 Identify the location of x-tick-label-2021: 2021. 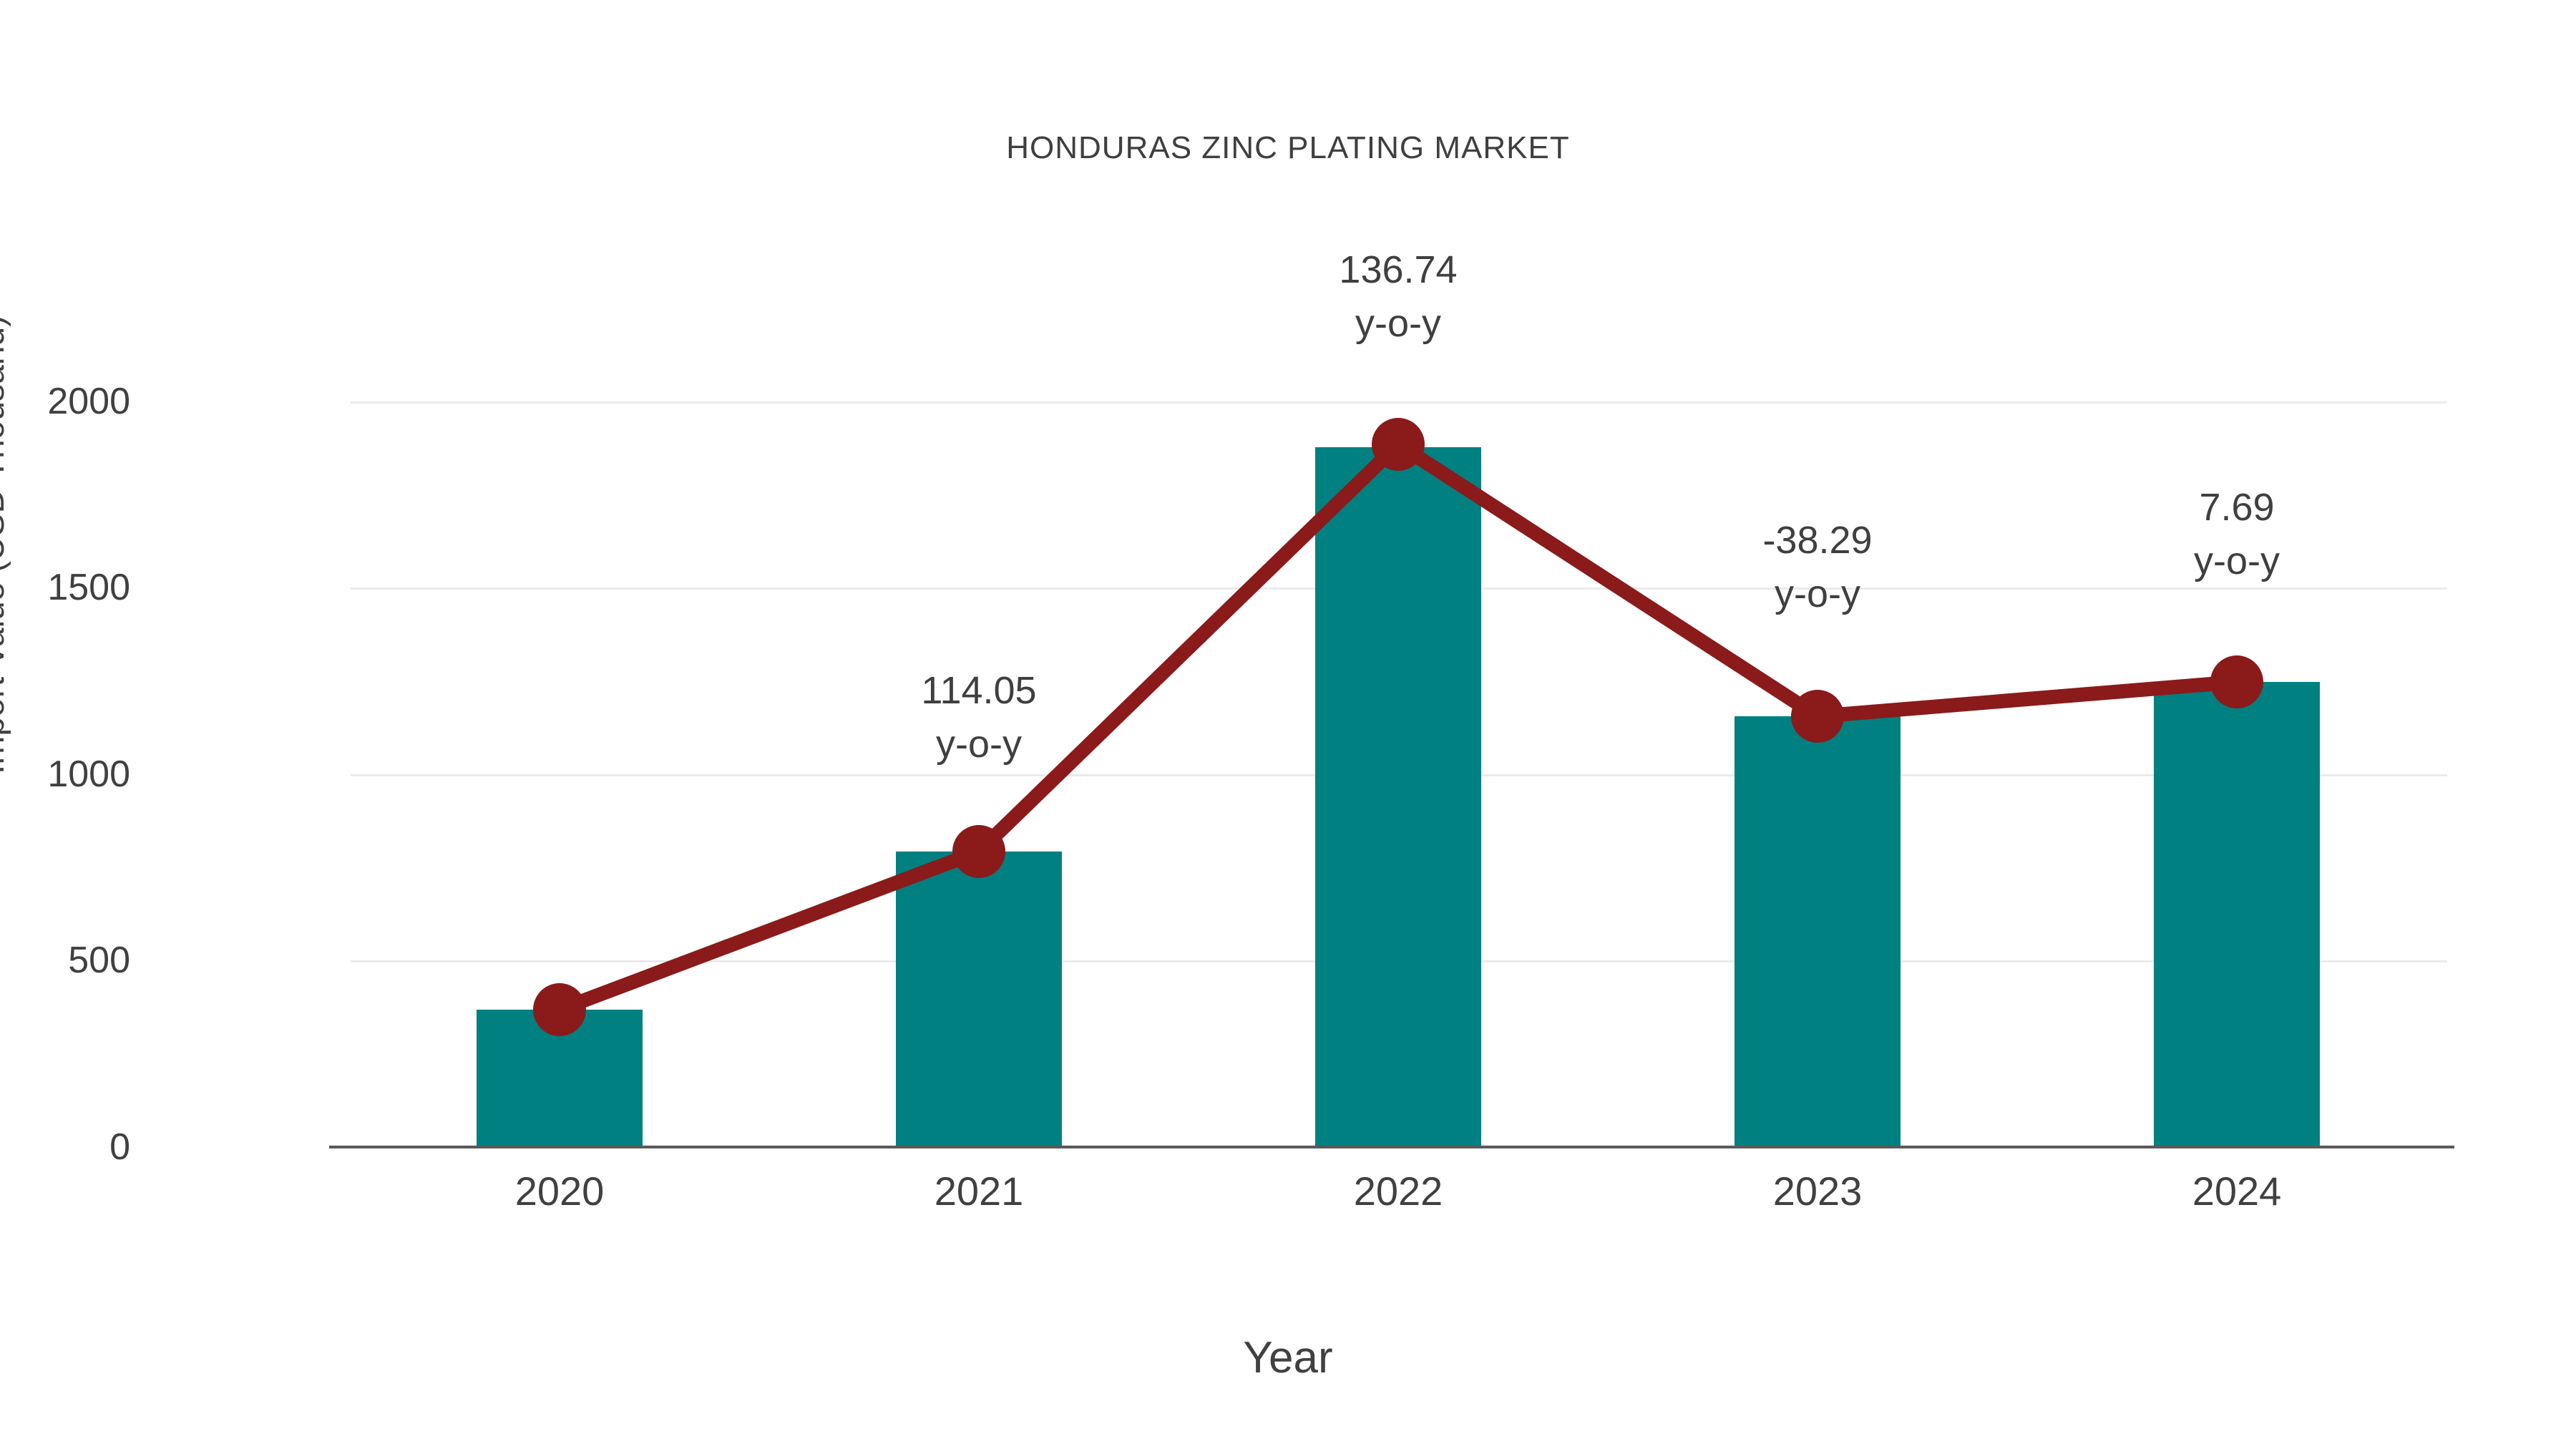
(979, 1191).